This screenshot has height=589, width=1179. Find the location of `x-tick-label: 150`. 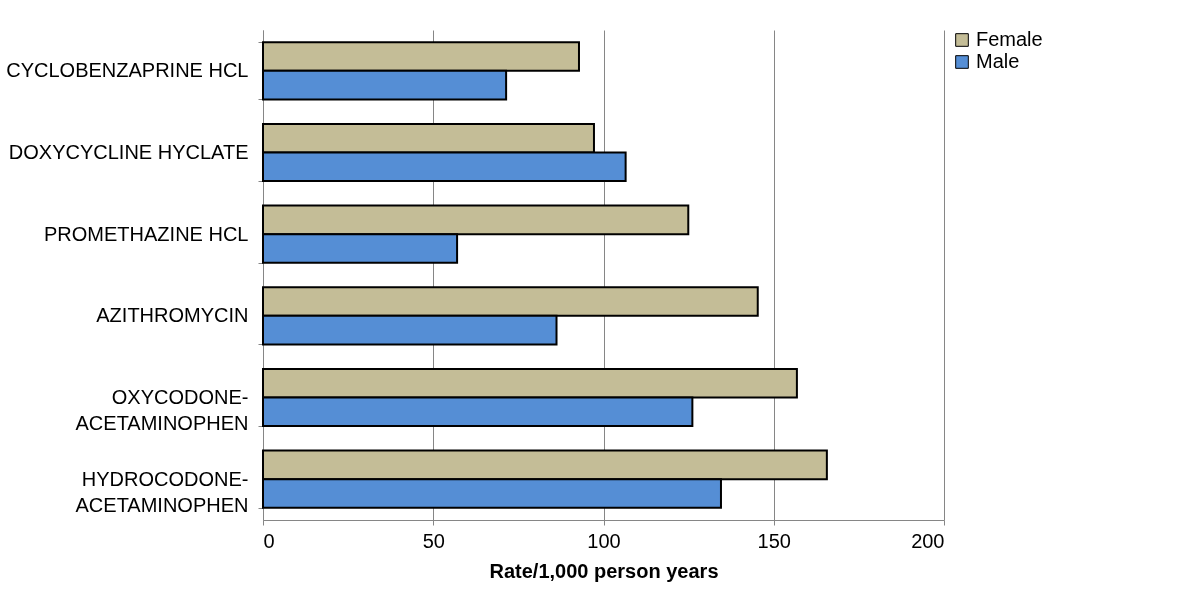

x-tick-label: 150 is located at coordinates (774, 540).